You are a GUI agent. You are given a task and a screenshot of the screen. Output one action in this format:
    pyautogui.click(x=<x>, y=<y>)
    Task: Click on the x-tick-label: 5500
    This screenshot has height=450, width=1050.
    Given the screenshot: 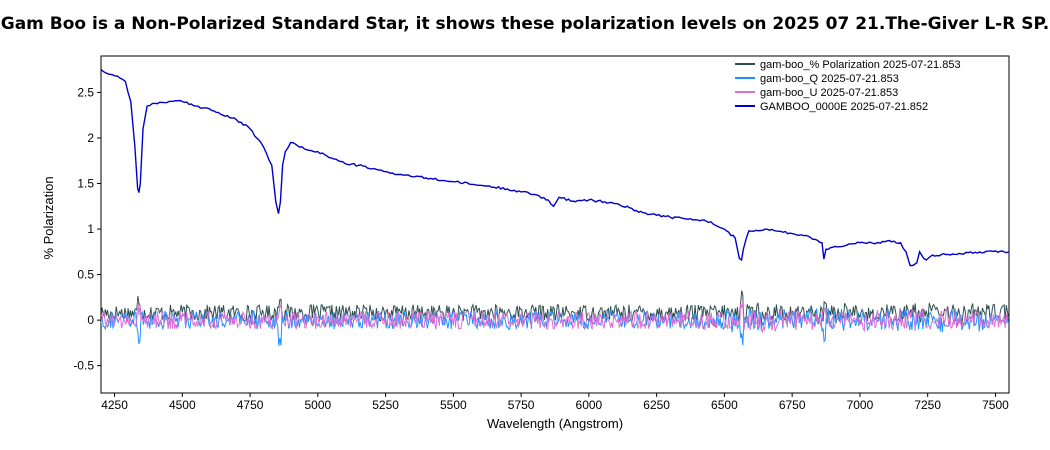 What is the action you would take?
    pyautogui.click(x=453, y=405)
    